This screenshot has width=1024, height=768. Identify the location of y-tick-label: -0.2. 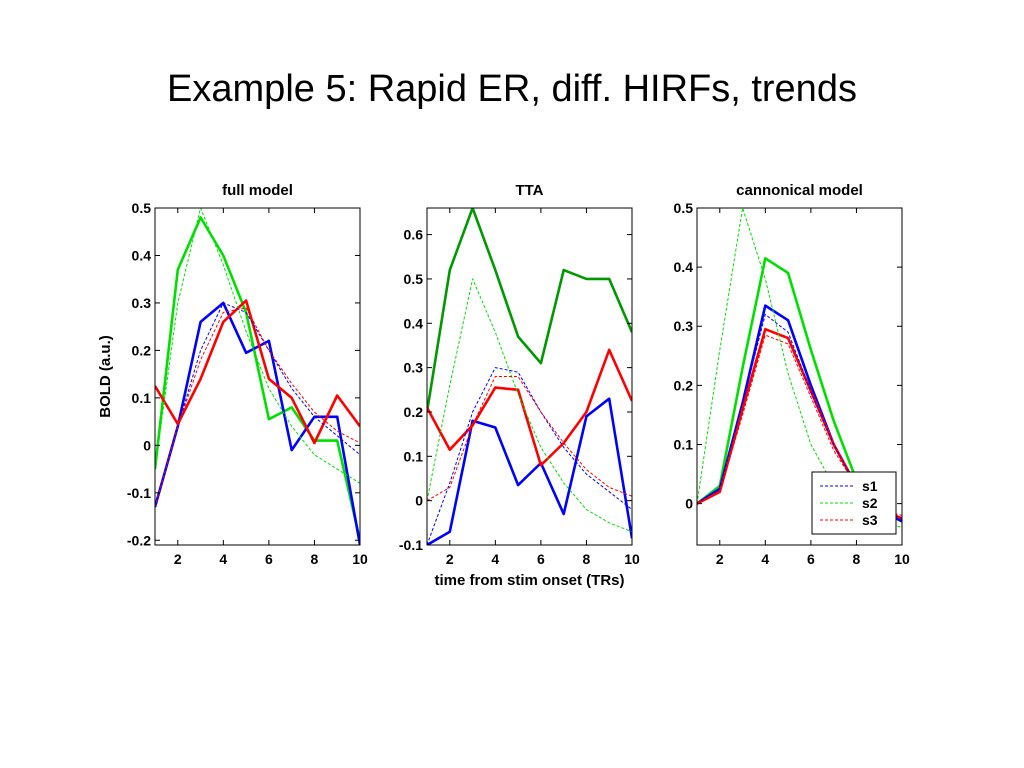
(139, 540).